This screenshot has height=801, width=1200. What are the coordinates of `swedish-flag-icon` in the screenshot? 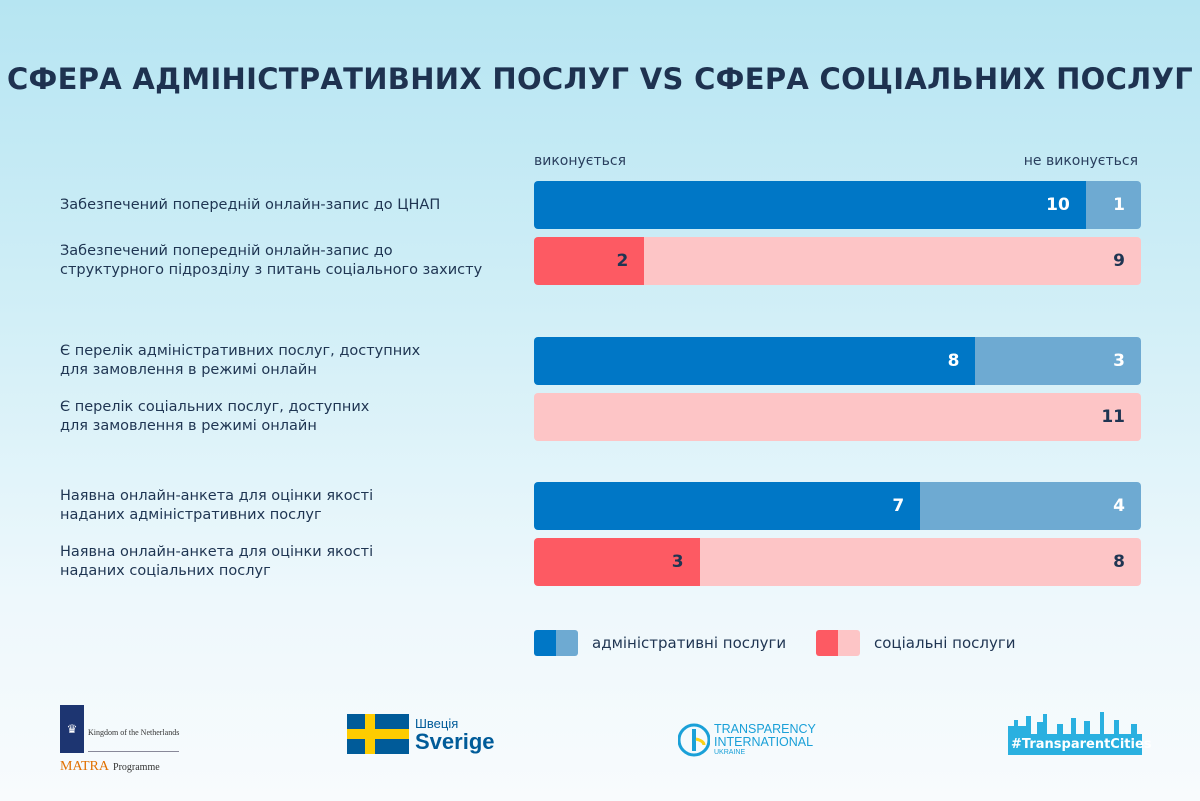 It's located at (378, 734).